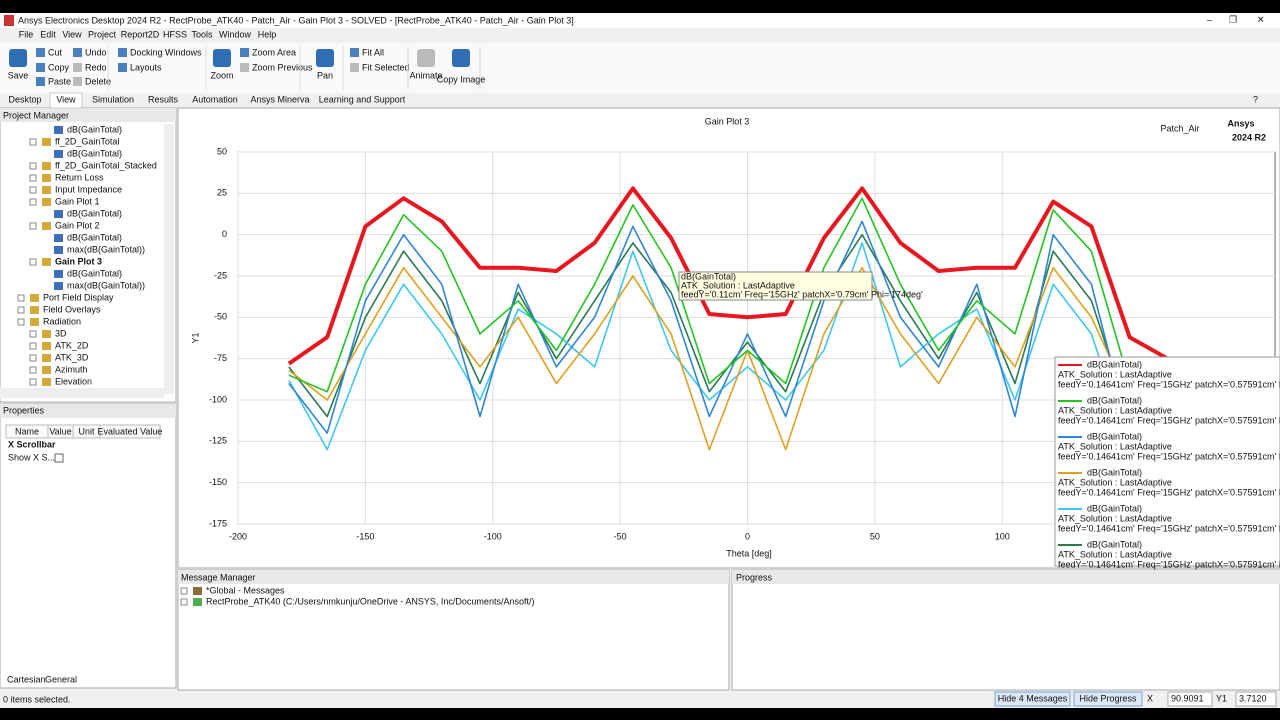  What do you see at coordinates (425, 75) in the screenshot?
I see `ribbon-button: Animate` at bounding box center [425, 75].